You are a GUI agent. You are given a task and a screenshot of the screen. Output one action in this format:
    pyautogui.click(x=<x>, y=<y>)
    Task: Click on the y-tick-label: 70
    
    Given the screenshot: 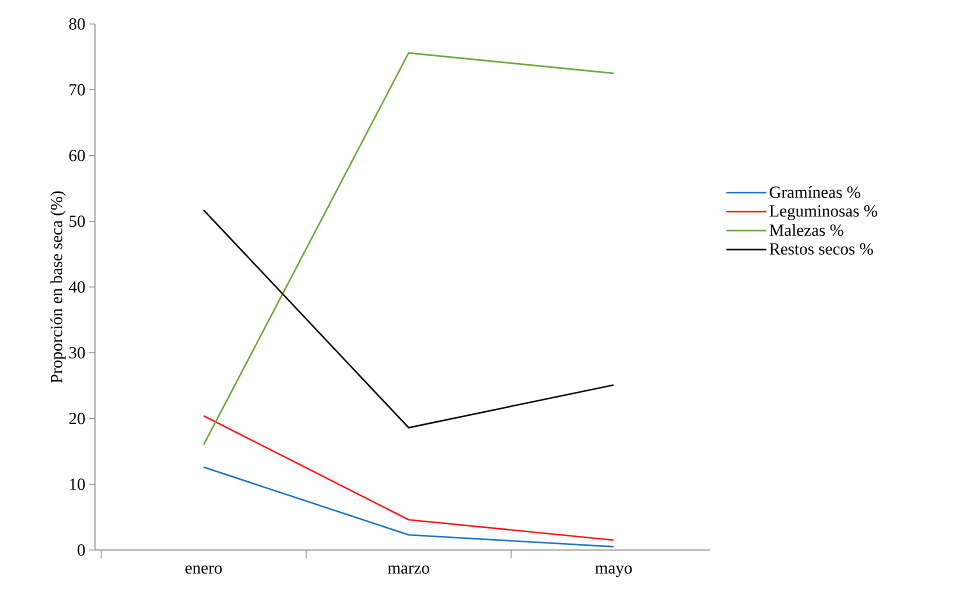 What is the action you would take?
    pyautogui.click(x=77, y=90)
    